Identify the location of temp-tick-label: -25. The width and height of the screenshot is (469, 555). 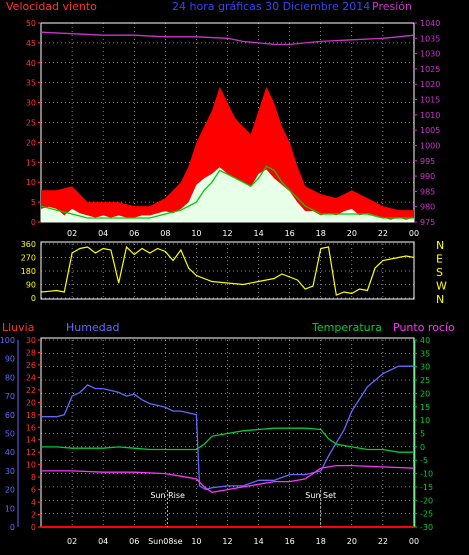
(426, 514).